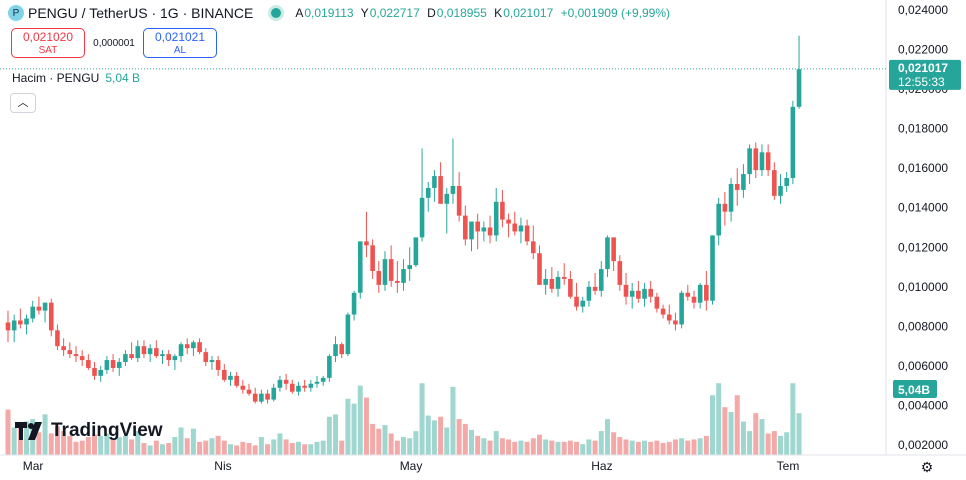 This screenshot has height=480, width=966. What do you see at coordinates (431, 13) in the screenshot?
I see `low-label: D` at bounding box center [431, 13].